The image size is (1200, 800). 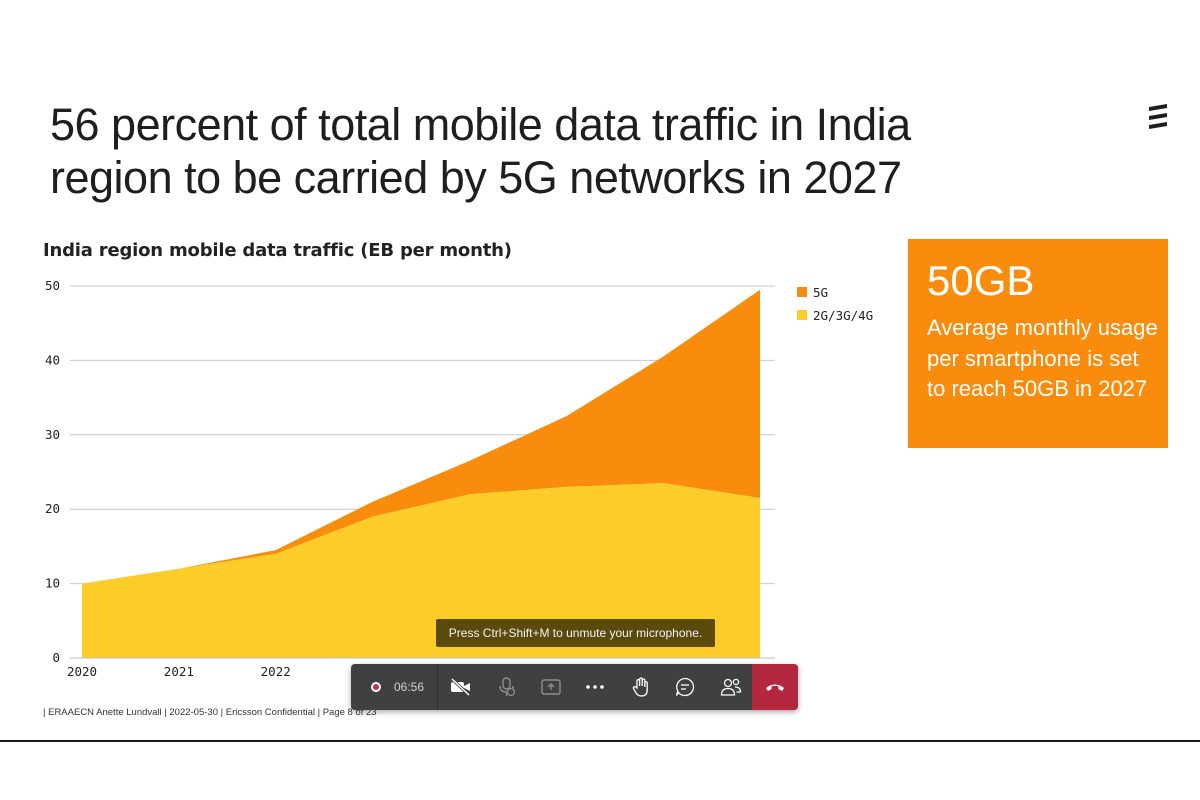 I want to click on legend-label: 2G/3G/4G, so click(x=843, y=315).